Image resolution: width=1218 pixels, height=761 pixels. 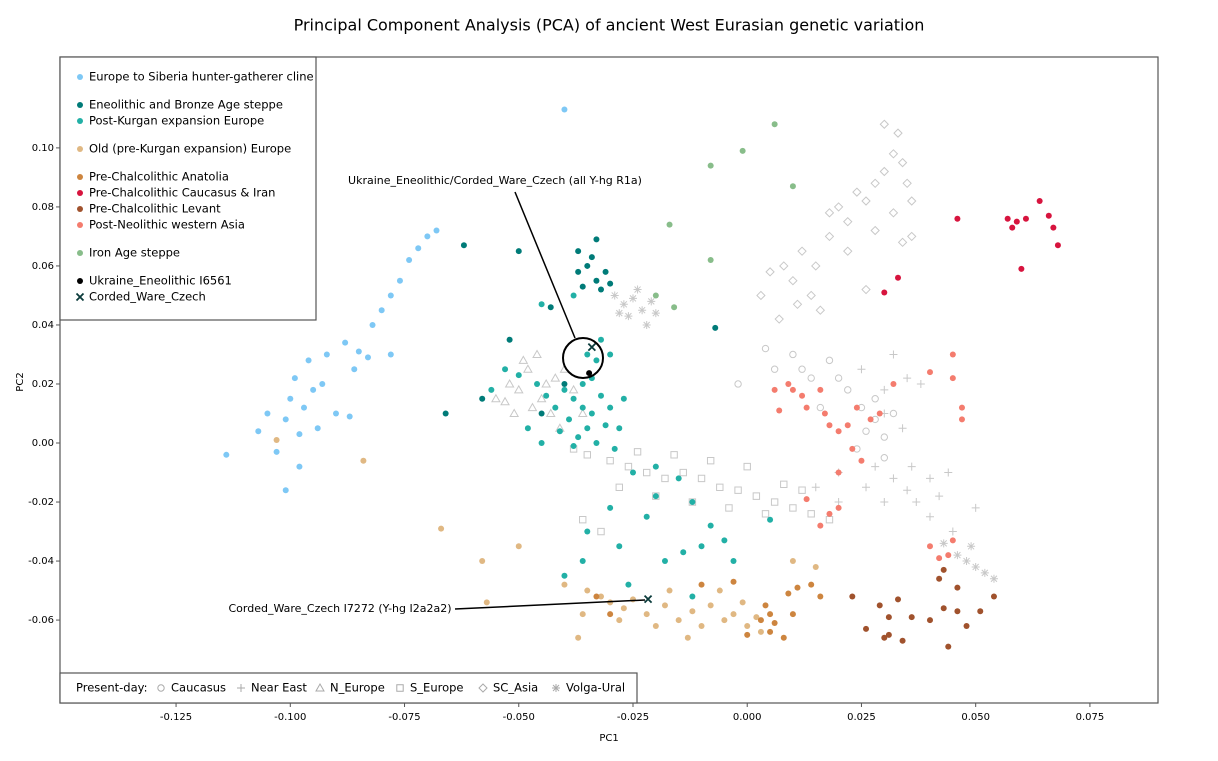 I want to click on legend-label: Ukraine_Eneolithic I6561, so click(x=160, y=281).